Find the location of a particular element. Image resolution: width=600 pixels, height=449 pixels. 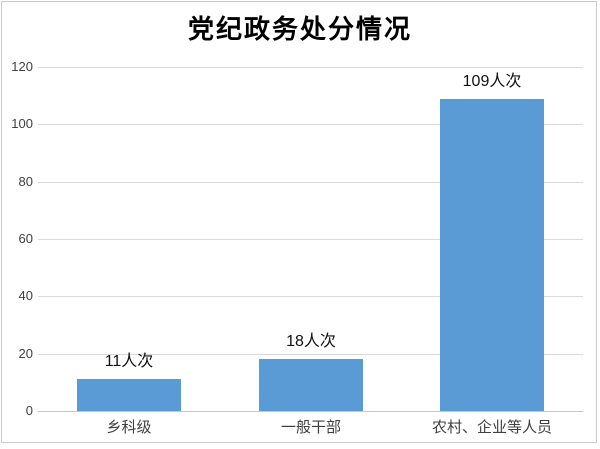

category-label: 农村、企业等人员 is located at coordinates (491, 427).